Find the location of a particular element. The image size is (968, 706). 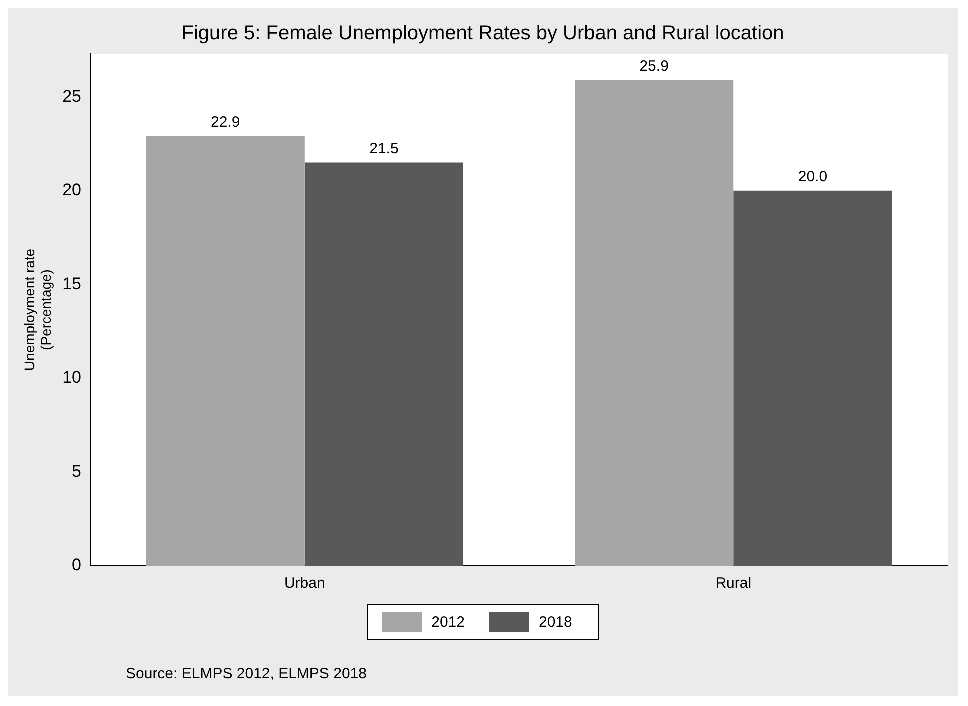

y-tick-label: 15 is located at coordinates (72, 284).